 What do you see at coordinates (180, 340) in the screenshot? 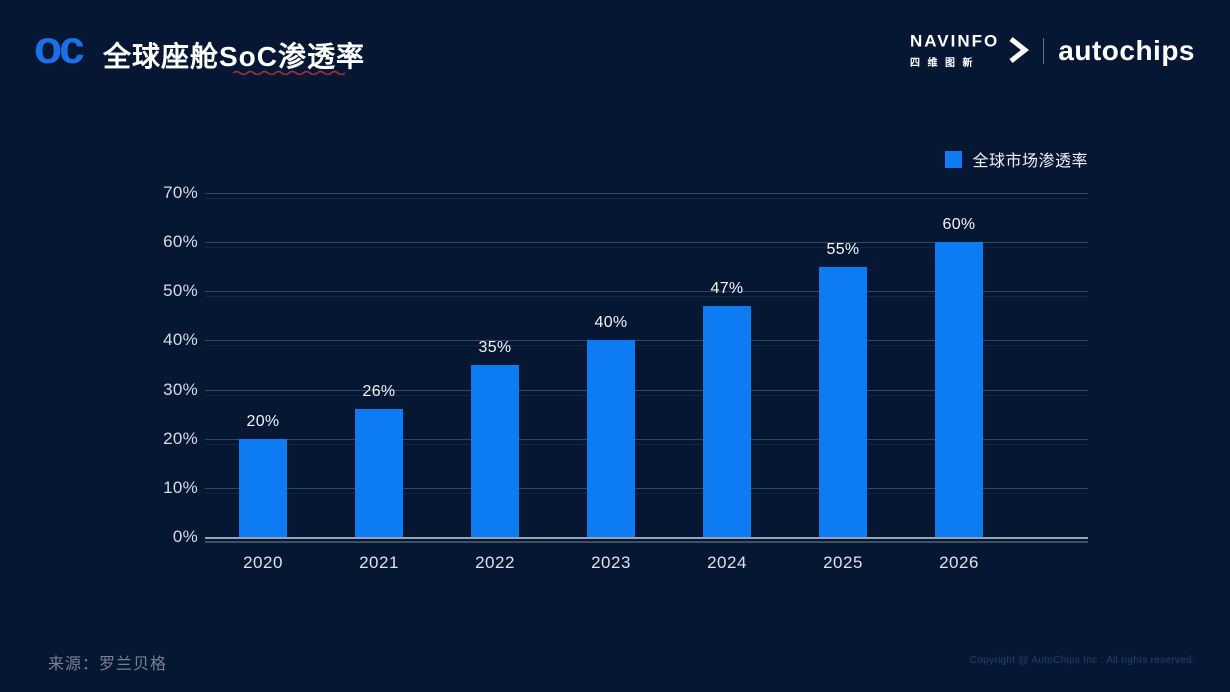
I see `y-axis-tick-40%: 40%` at bounding box center [180, 340].